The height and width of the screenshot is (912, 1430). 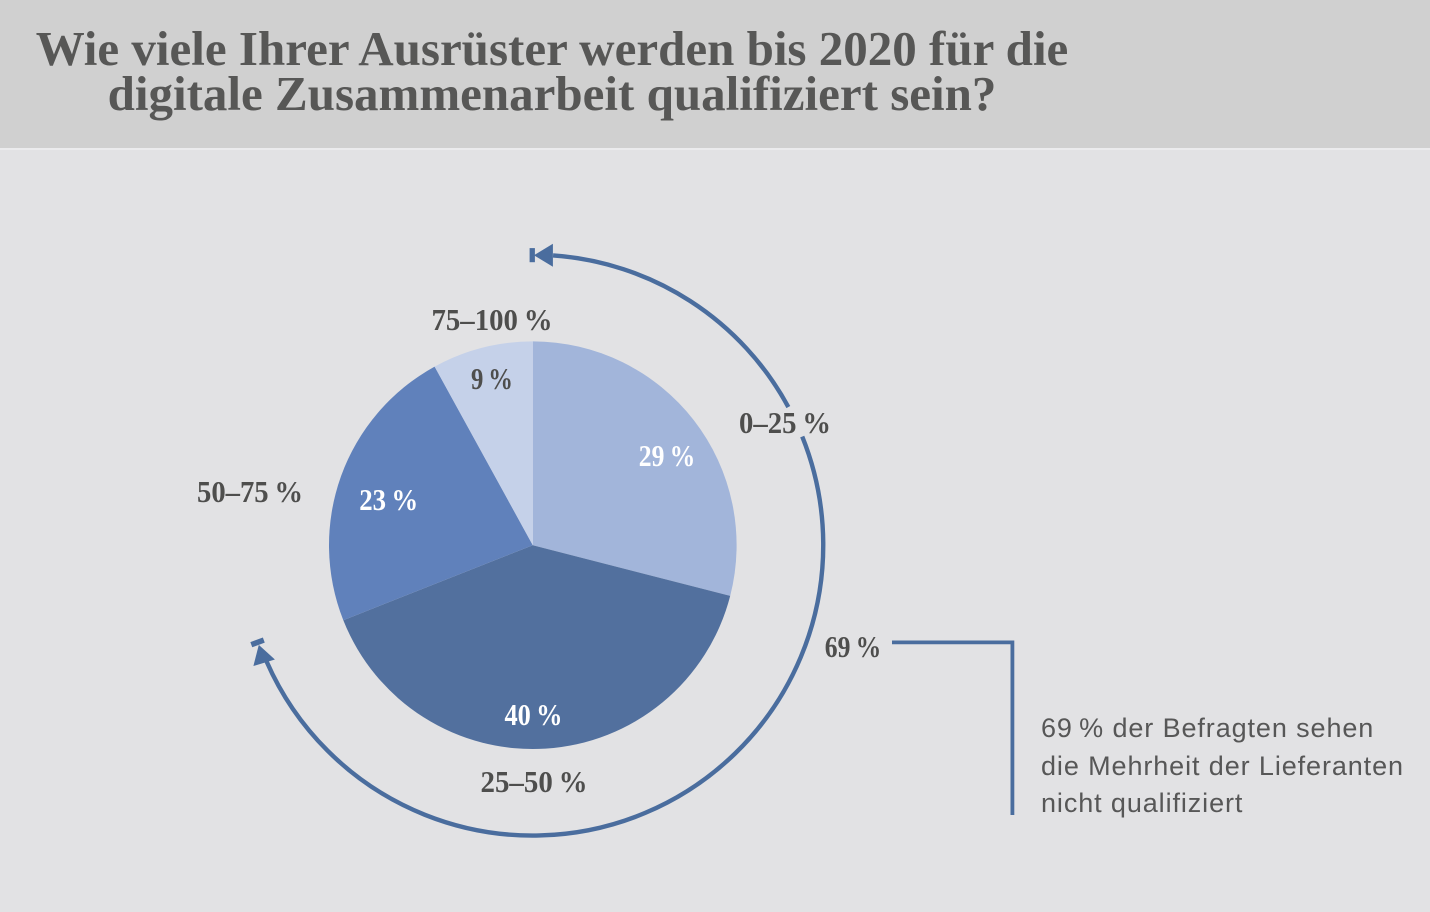 I want to click on svg-text: 0–25 %, so click(x=785, y=423).